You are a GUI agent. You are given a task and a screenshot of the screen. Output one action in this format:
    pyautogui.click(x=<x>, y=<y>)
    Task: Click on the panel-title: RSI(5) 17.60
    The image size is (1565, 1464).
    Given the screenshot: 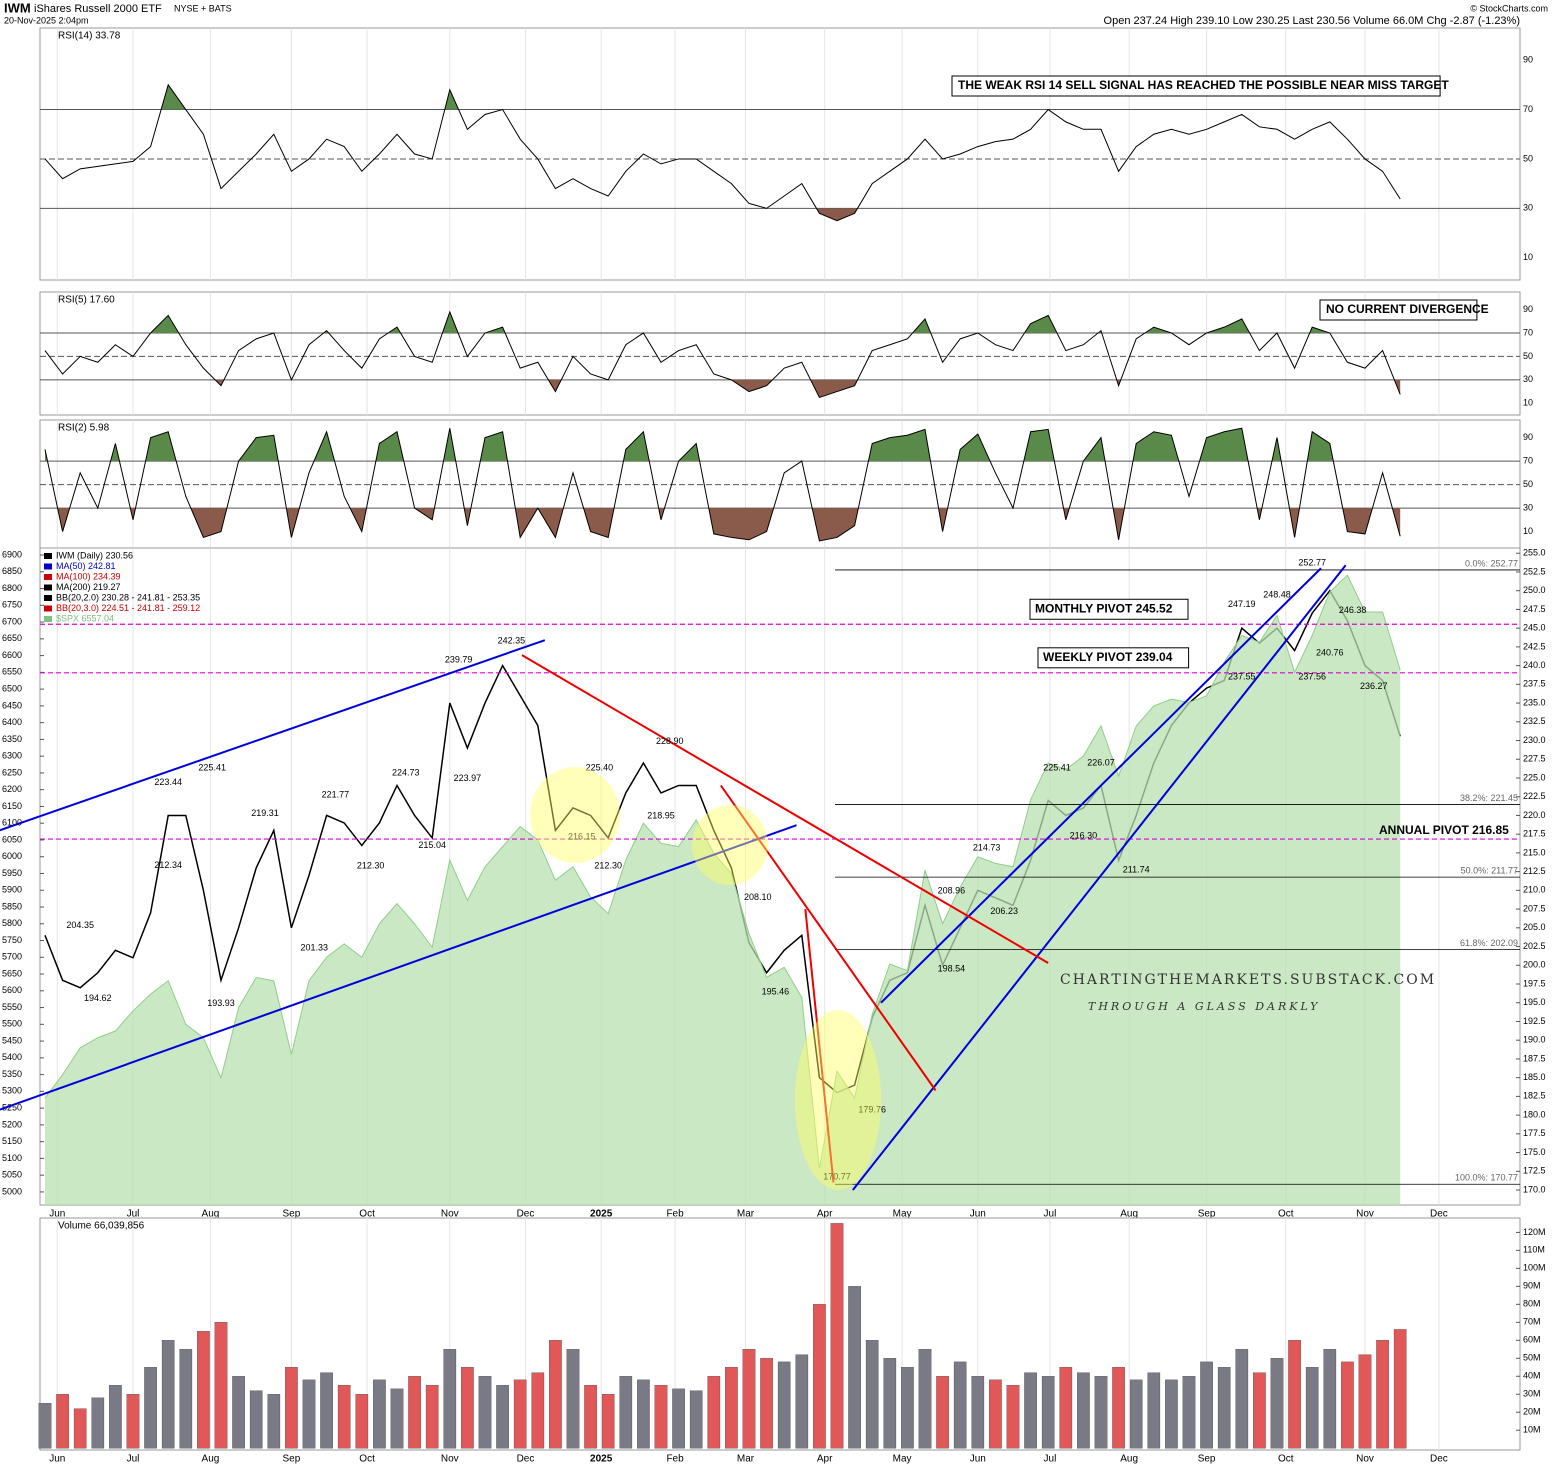 What is the action you would take?
    pyautogui.click(x=86, y=300)
    